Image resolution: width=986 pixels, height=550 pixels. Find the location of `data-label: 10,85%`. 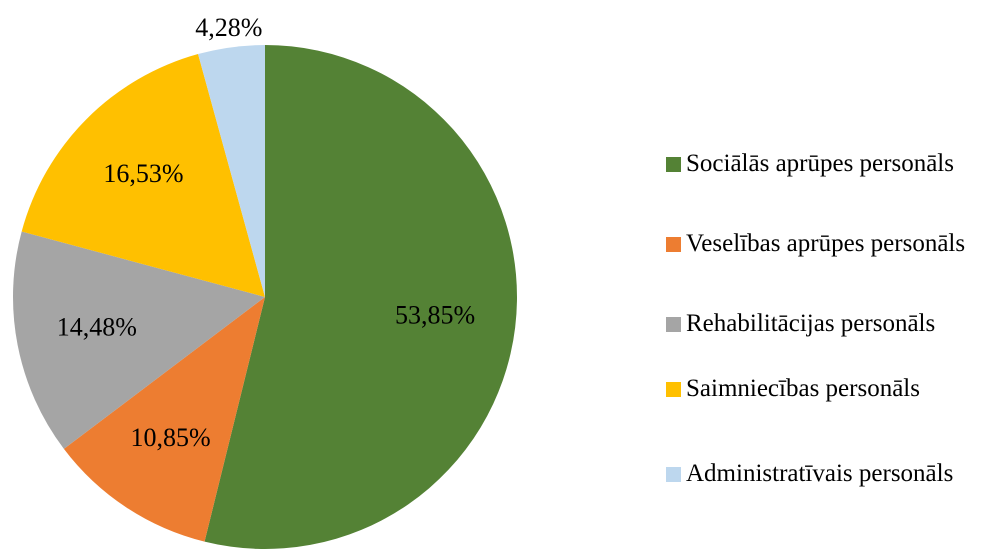

data-label: 10,85% is located at coordinates (171, 437).